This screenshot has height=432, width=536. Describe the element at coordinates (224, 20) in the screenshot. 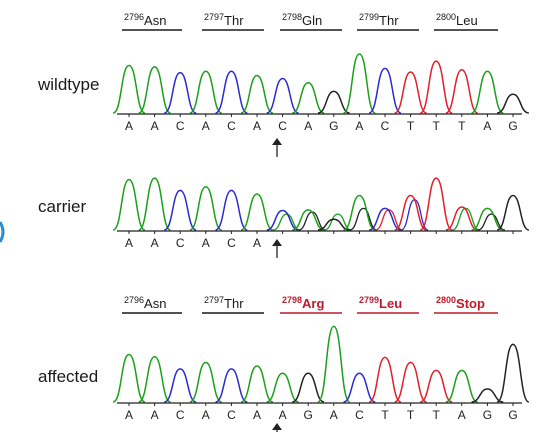

I see `codon-label: 2797Thr` at that location.